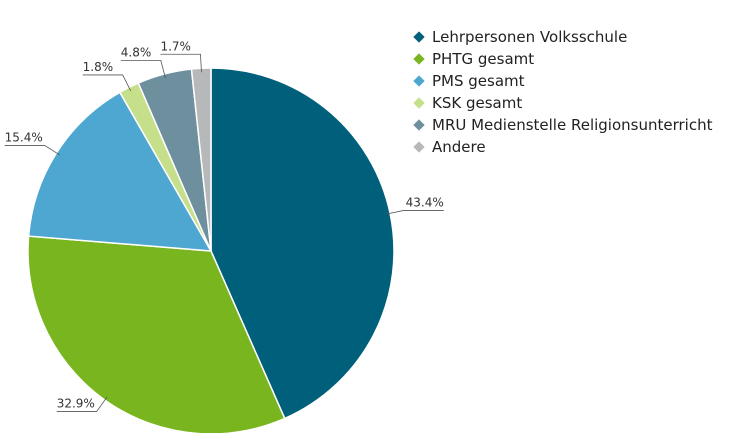 The height and width of the screenshot is (437, 733). I want to click on legend-label: Andere, so click(459, 147).